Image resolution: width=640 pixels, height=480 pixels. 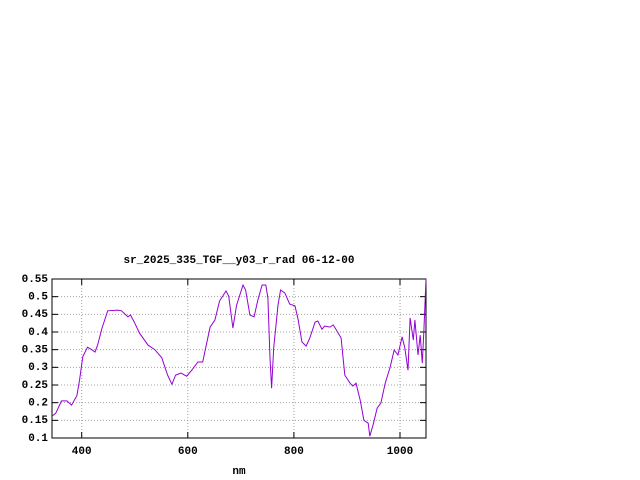 I want to click on y-tick-label: 0.1, so click(x=38, y=439).